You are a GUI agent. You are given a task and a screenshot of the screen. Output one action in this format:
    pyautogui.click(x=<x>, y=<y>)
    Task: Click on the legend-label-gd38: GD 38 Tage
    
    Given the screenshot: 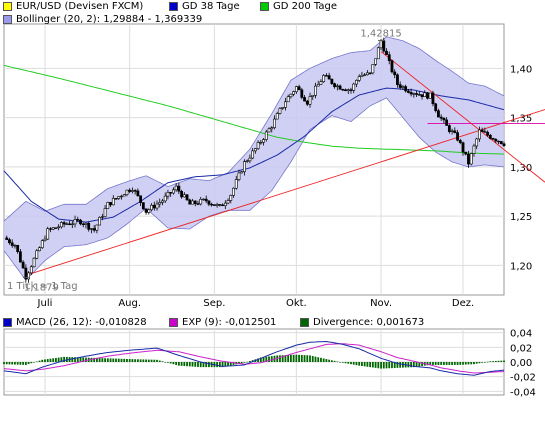 What is the action you would take?
    pyautogui.click(x=211, y=6)
    